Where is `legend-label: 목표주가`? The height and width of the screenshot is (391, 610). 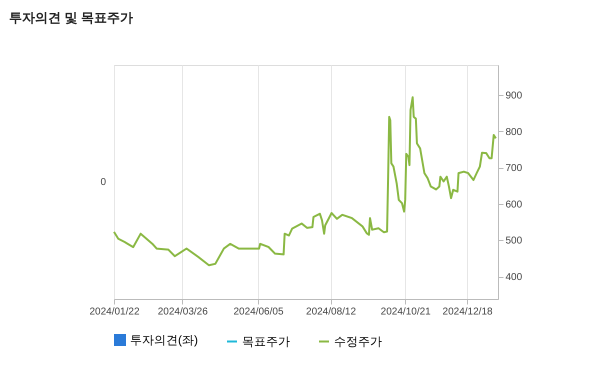
legend-label: 목표주가 is located at coordinates (266, 341).